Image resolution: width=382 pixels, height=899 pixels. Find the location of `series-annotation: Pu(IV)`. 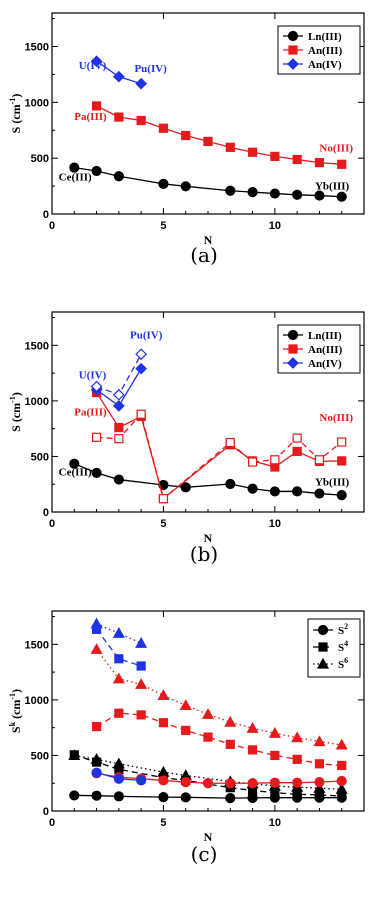

series-annotation: Pu(IV) is located at coordinates (146, 336).